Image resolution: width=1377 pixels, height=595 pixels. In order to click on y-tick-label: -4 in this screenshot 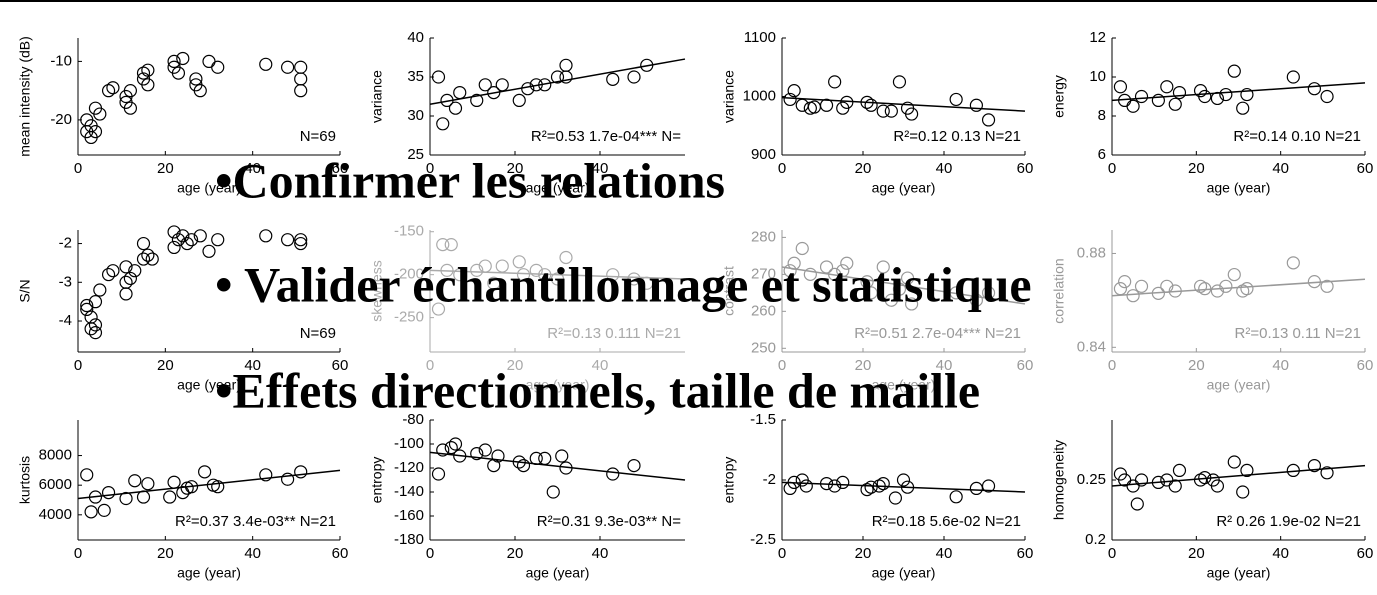, I will do `click(65, 320)`.